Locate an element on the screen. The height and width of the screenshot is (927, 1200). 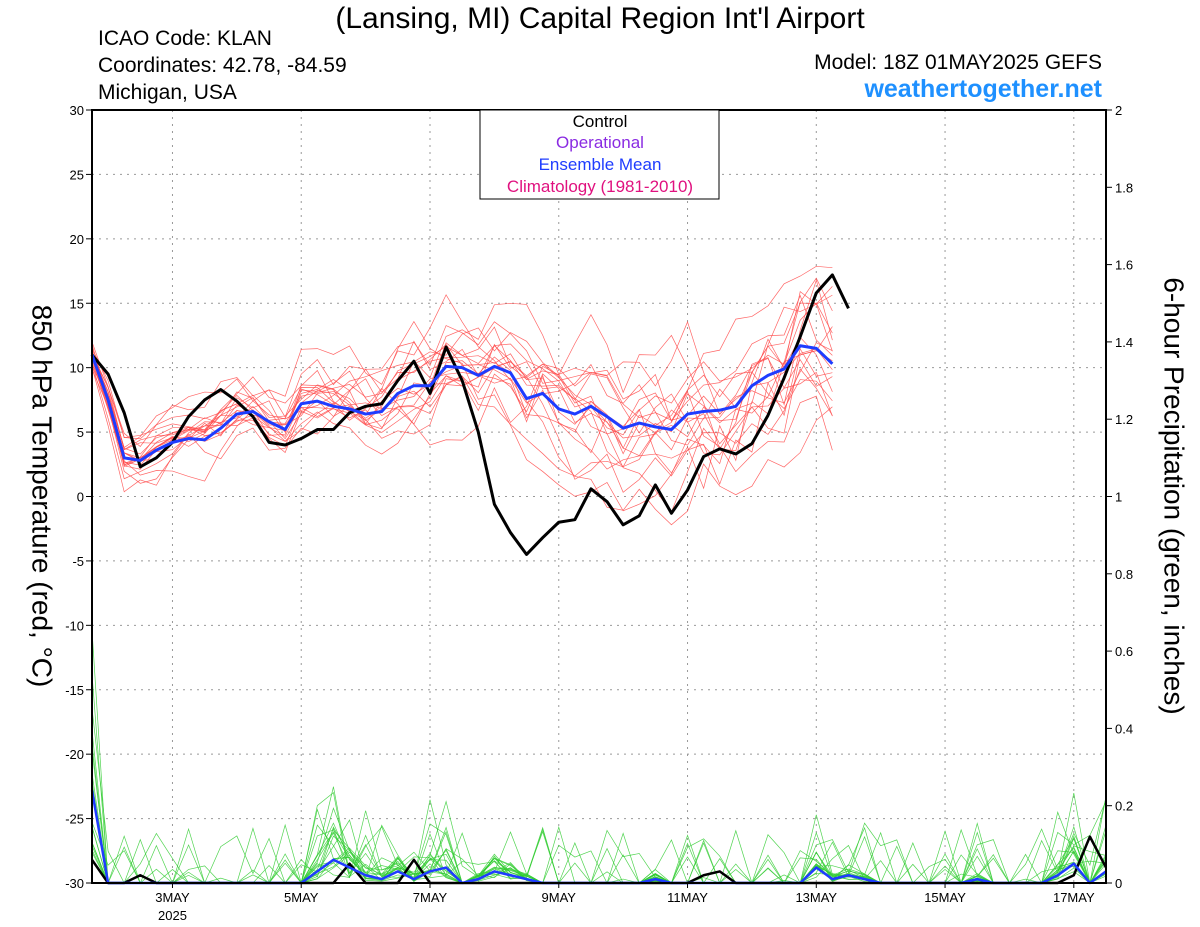
x-tick-label: 7MAY is located at coordinates (430, 897).